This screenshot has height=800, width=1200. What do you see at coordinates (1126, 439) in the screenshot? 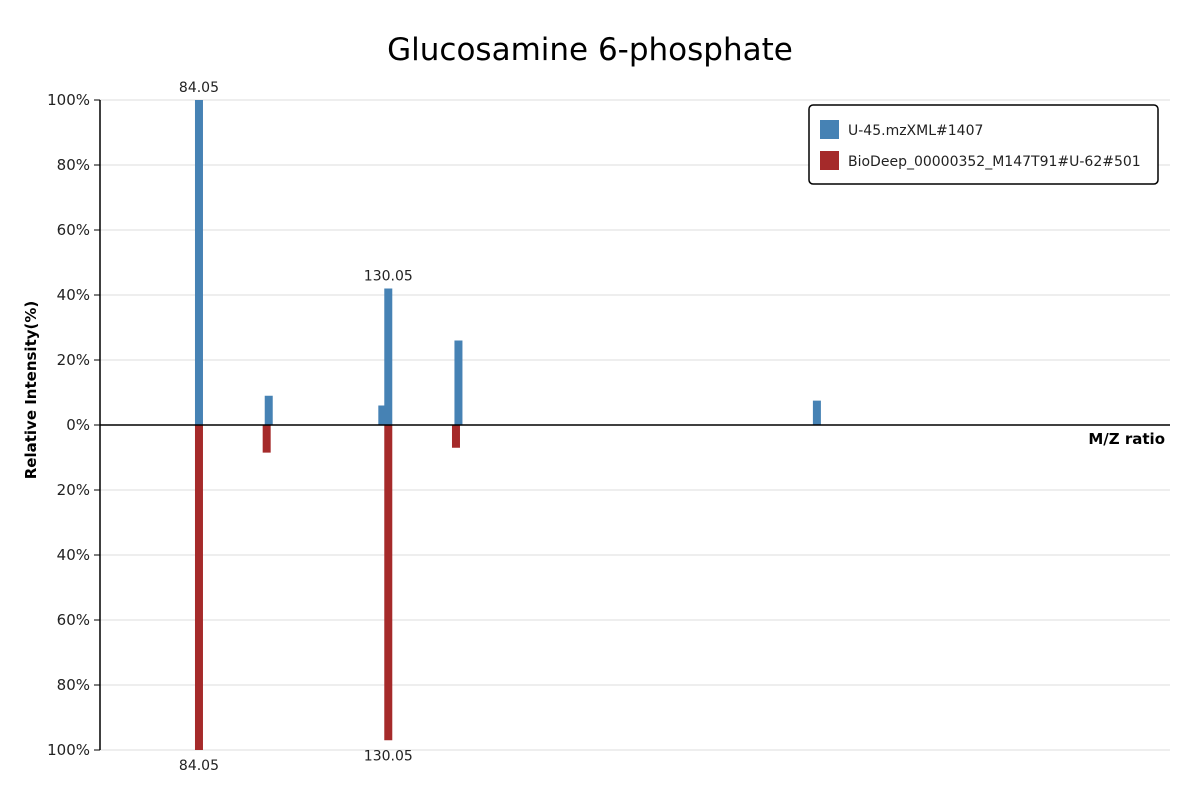
I see `x-axis-title: M/Z ratio` at bounding box center [1126, 439].